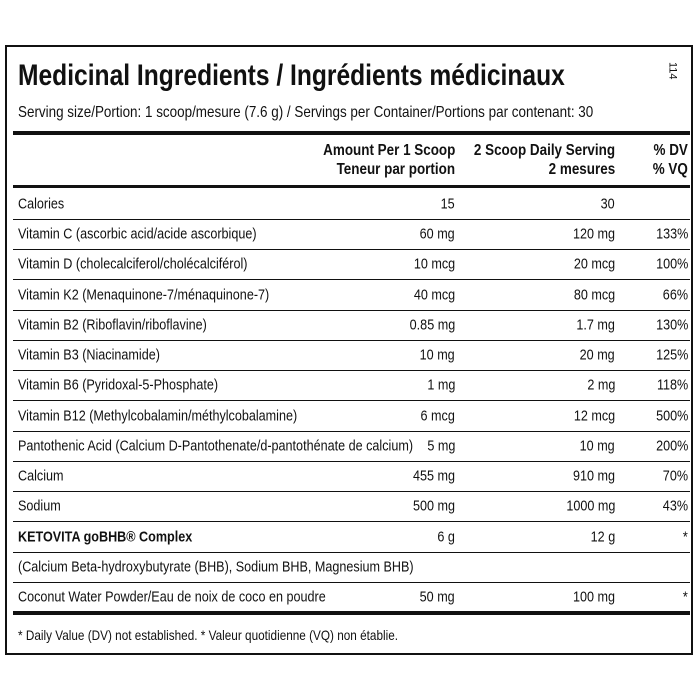 This screenshot has width=700, height=700. I want to click on ingredient-serving: 30, so click(607, 204).